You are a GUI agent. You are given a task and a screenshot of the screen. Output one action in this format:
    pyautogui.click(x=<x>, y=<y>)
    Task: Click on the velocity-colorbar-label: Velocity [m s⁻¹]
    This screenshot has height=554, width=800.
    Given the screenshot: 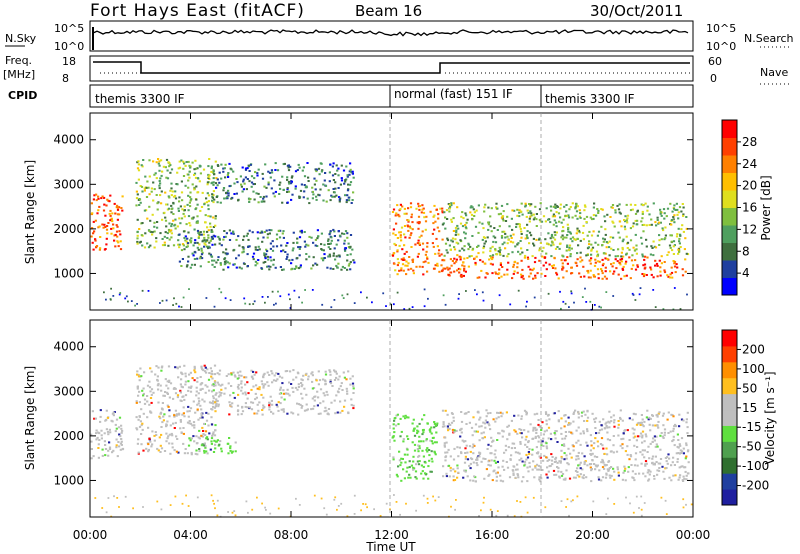 What is the action you would take?
    pyautogui.click(x=770, y=417)
    